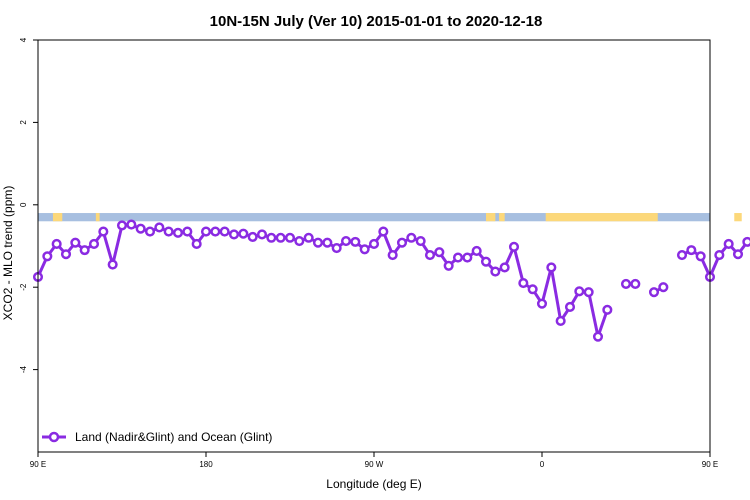  What do you see at coordinates (23, 287) in the screenshot?
I see `y-tick-label: -2` at bounding box center [23, 287].